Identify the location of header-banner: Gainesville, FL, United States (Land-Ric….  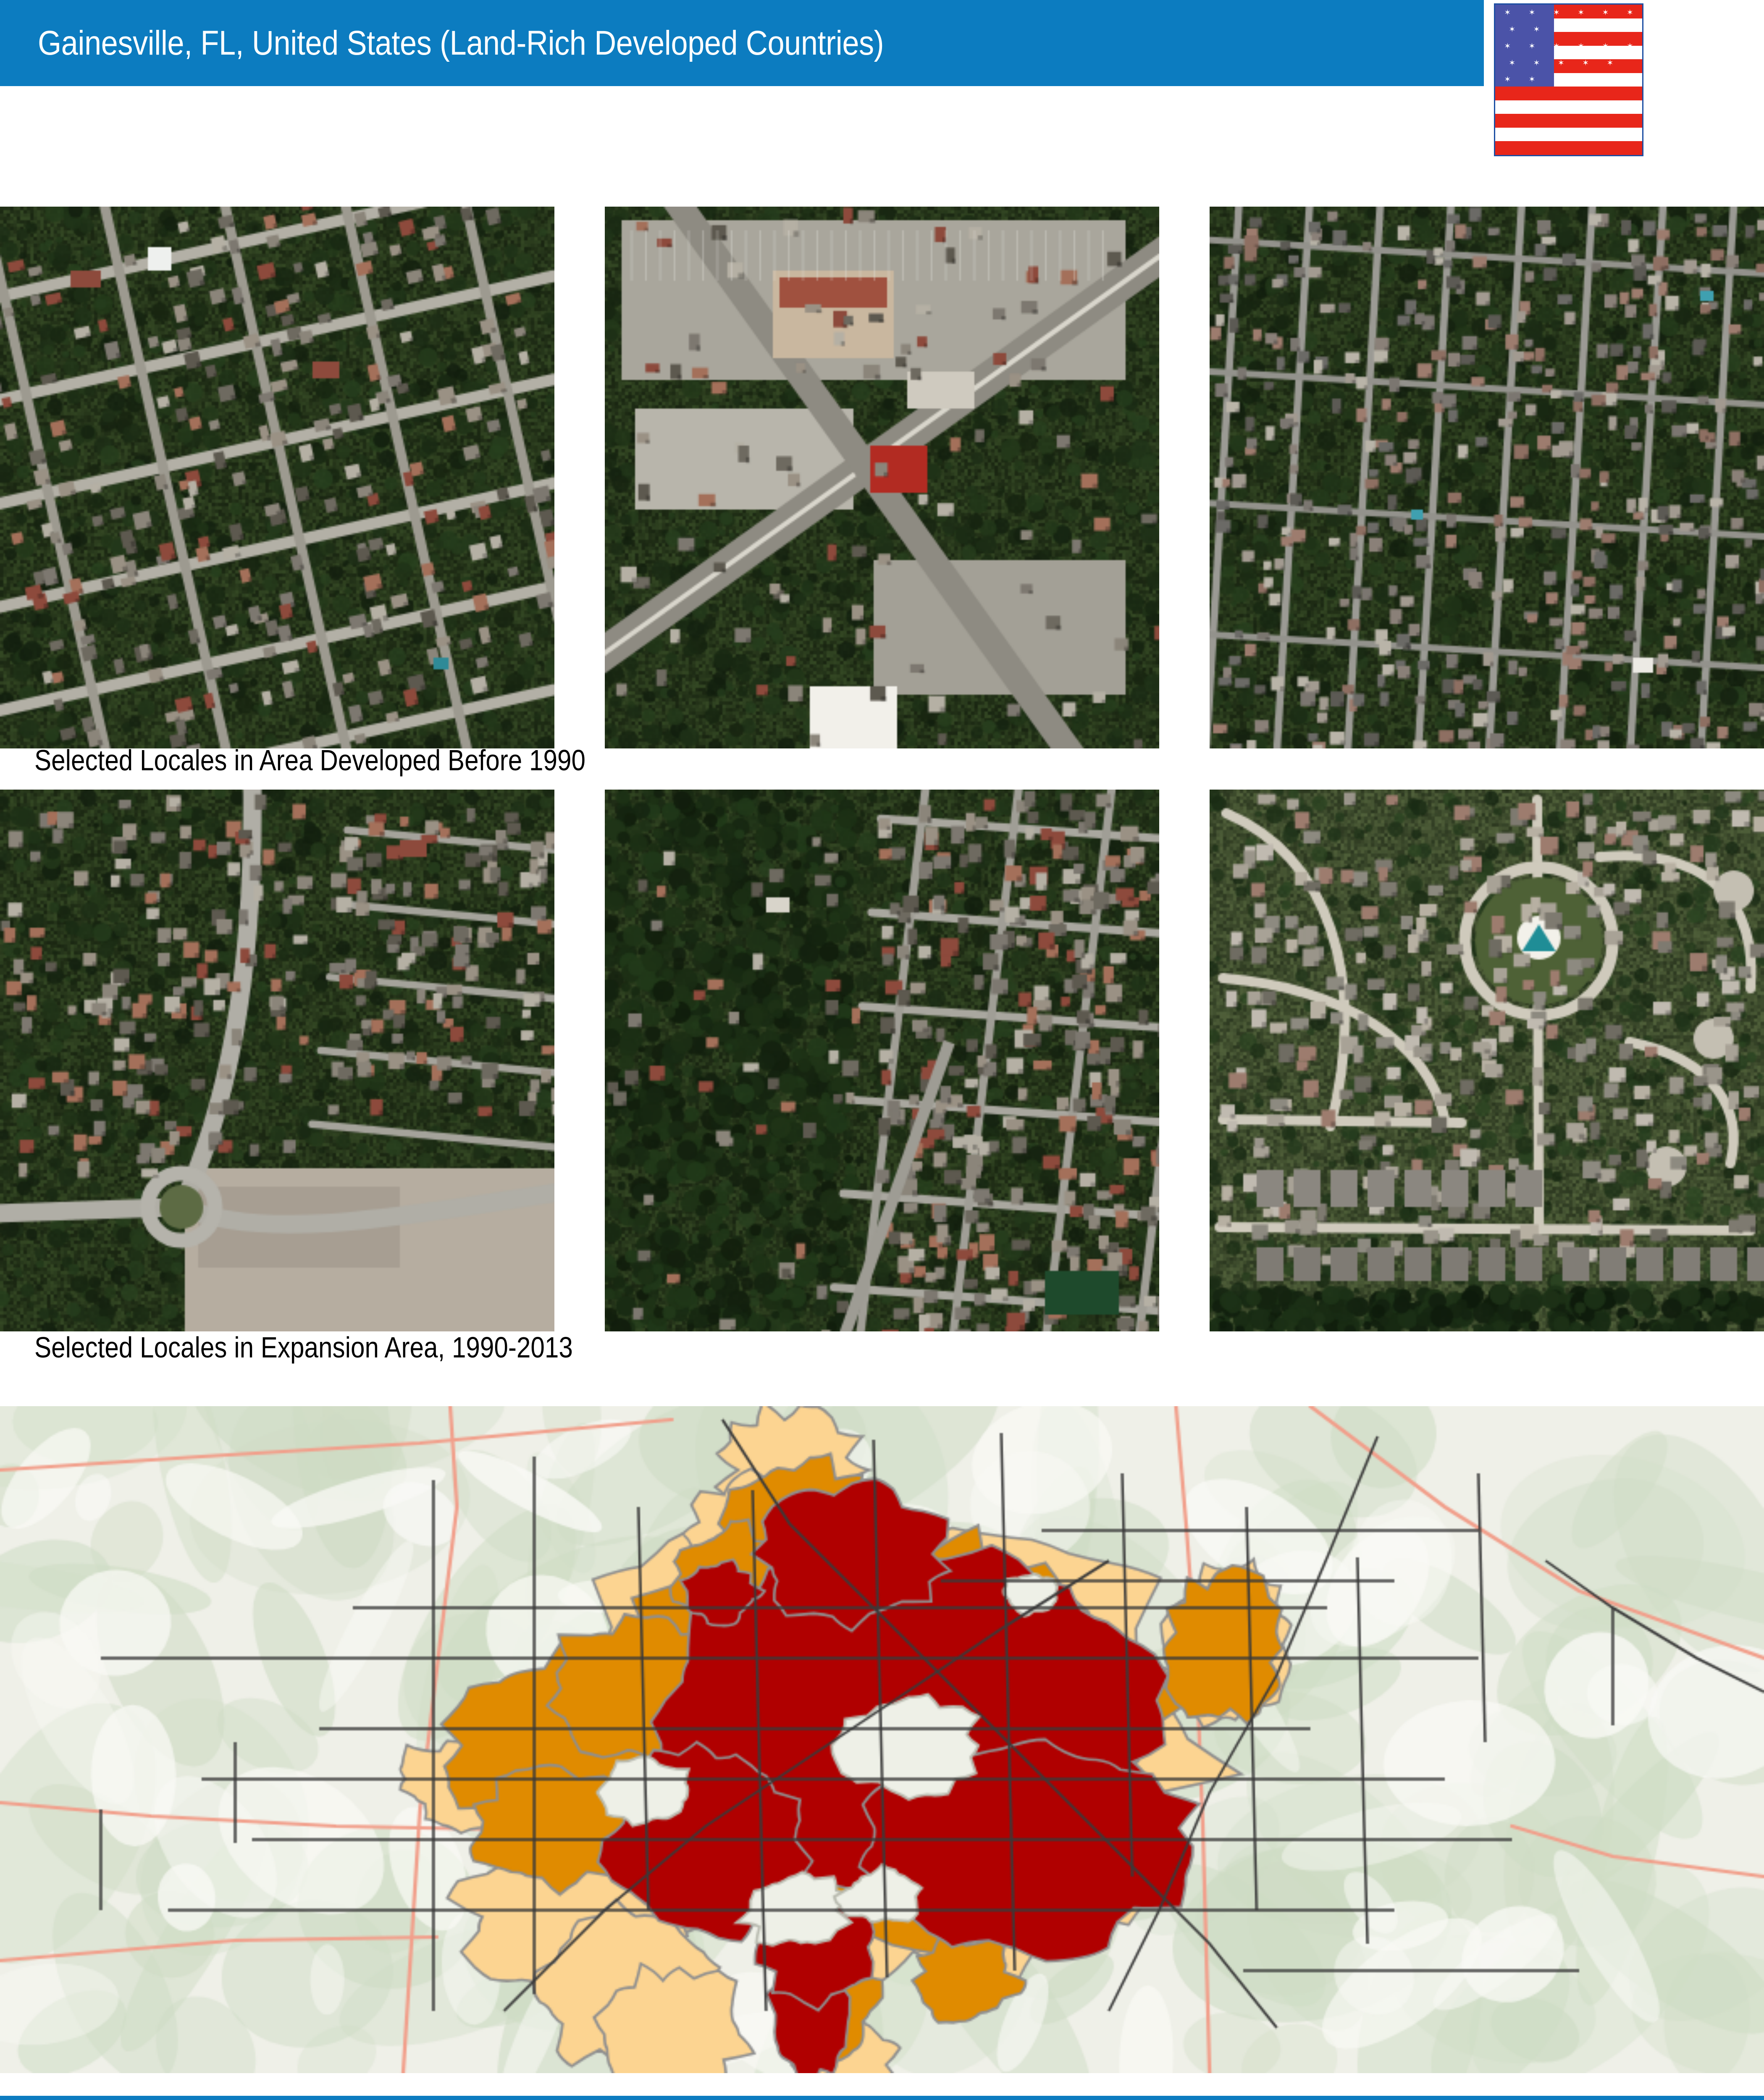
(742, 43).